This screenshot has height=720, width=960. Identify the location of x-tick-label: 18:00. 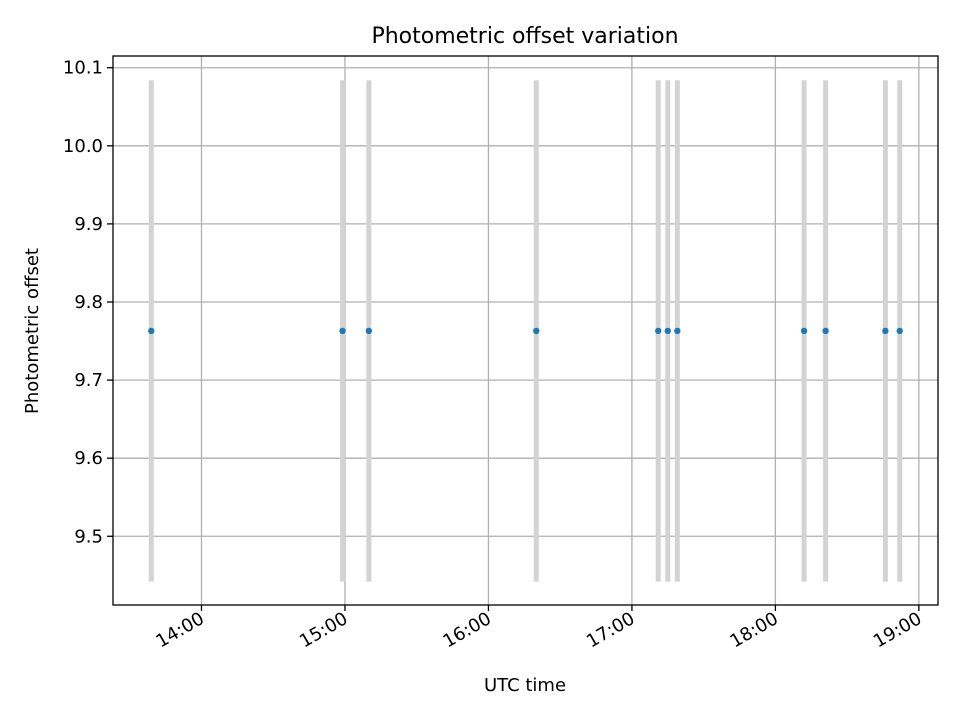
(753, 630).